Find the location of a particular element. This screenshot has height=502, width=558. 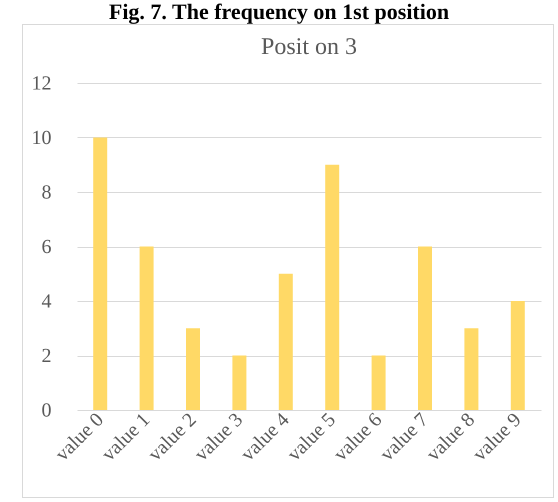

y-tick-label: 2 is located at coordinates (47, 356).